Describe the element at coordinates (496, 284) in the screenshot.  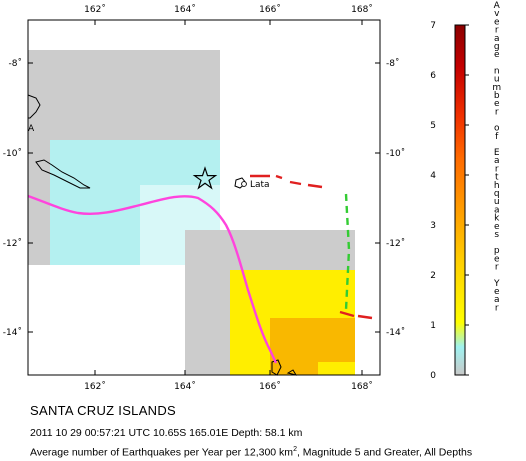
I see `colorbar-title-letter: Y` at that location.